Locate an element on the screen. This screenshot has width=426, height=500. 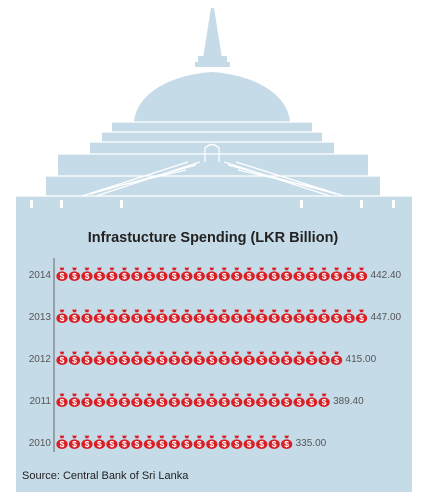
value-label: 447.00 is located at coordinates (386, 317).